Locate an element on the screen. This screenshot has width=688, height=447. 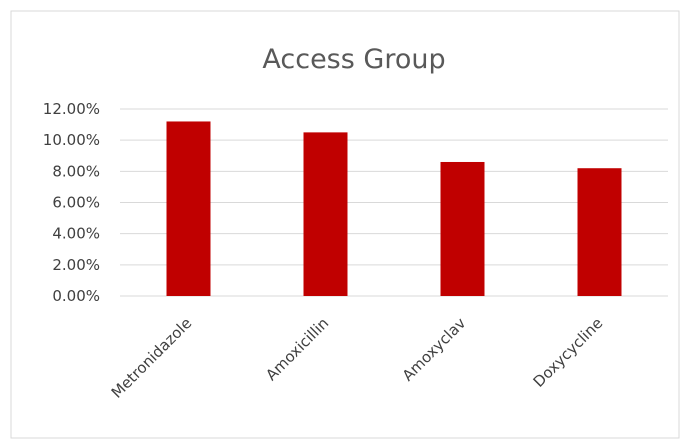
y-tick-label: 12.00% is located at coordinates (71, 109).